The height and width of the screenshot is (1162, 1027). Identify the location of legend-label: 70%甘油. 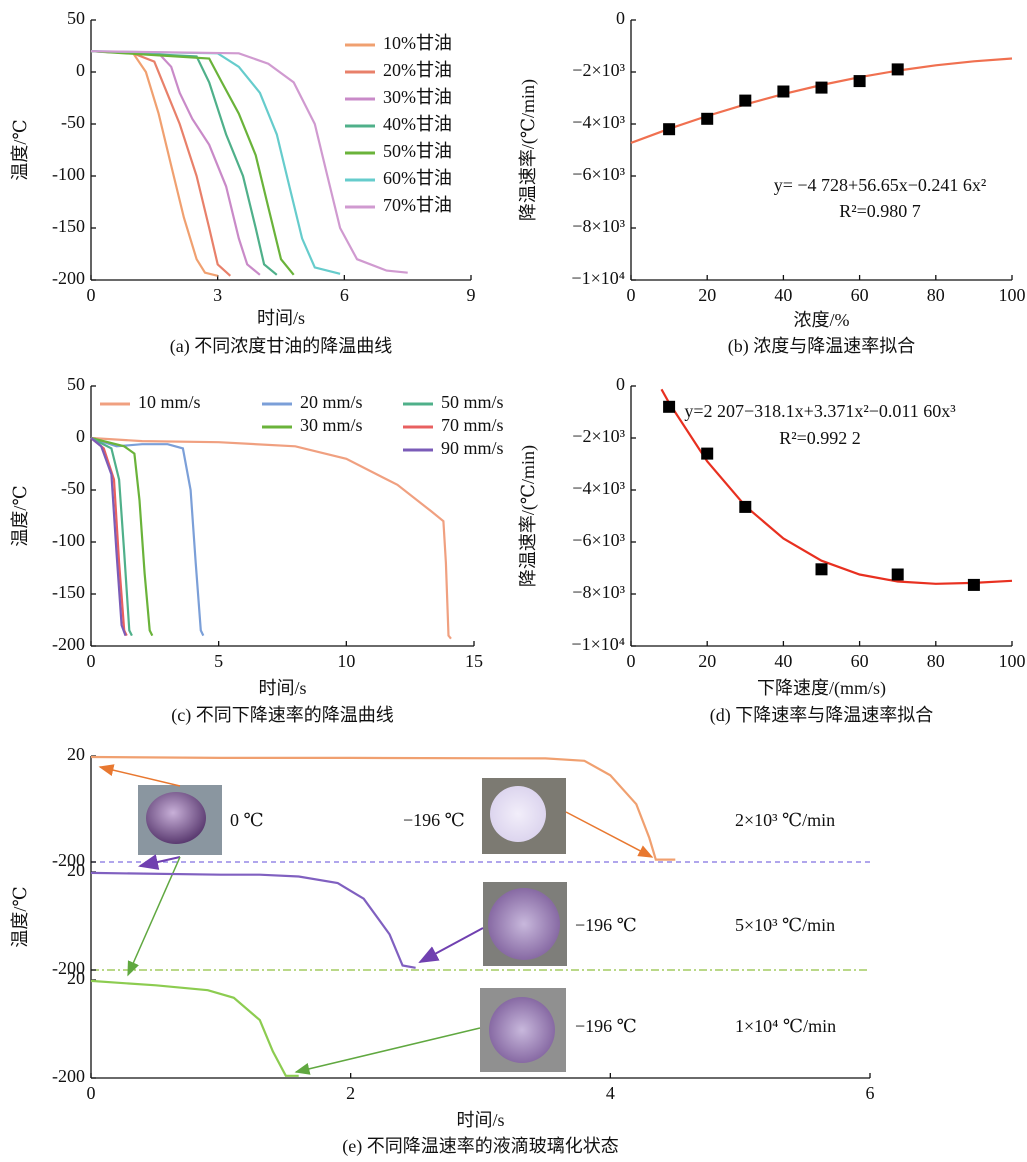
(417, 205).